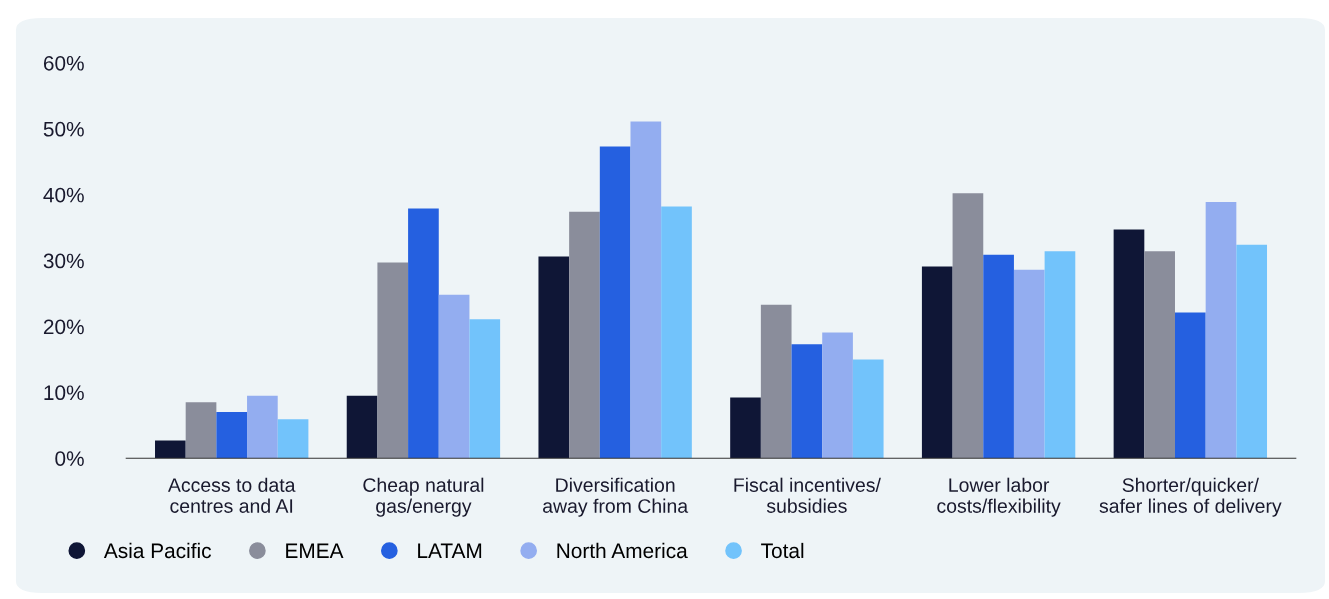 This screenshot has height=599, width=1329. What do you see at coordinates (782, 550) in the screenshot?
I see `legend-label: Total` at bounding box center [782, 550].